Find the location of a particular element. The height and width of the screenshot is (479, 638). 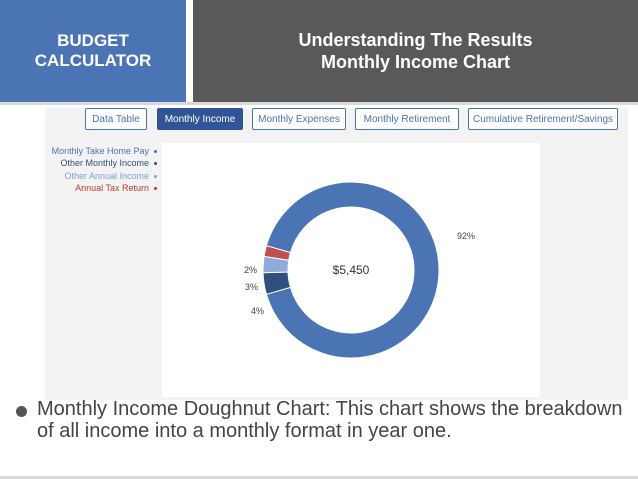

tab-cumulative-retirement-savings: Cumulative Retirement/Savings is located at coordinates (543, 119).